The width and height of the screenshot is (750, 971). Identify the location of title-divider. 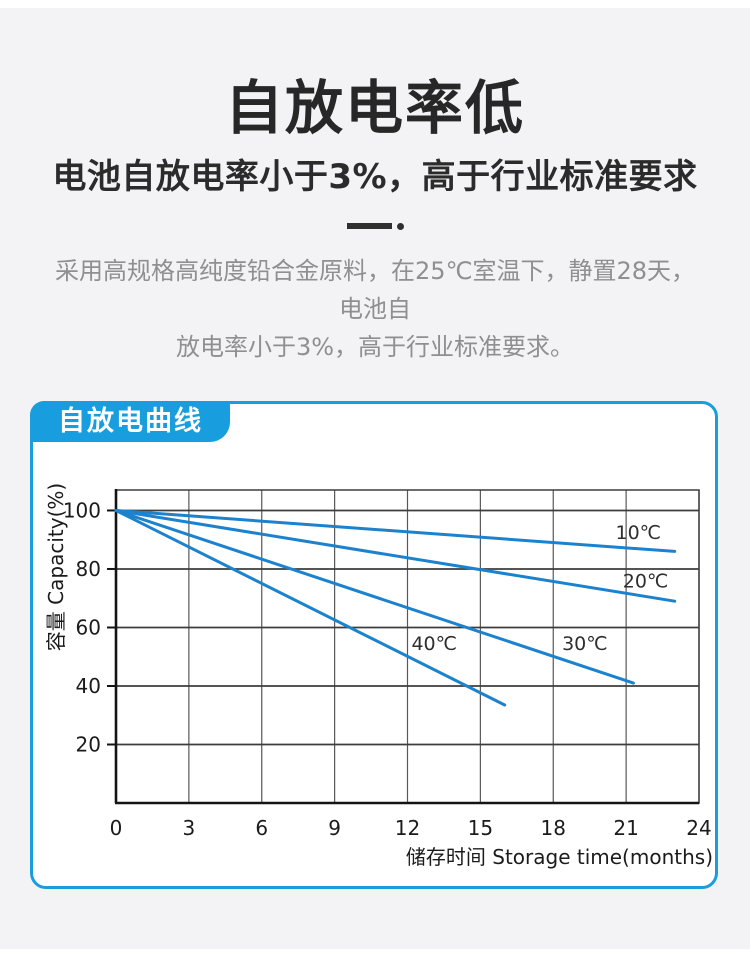
(375, 226).